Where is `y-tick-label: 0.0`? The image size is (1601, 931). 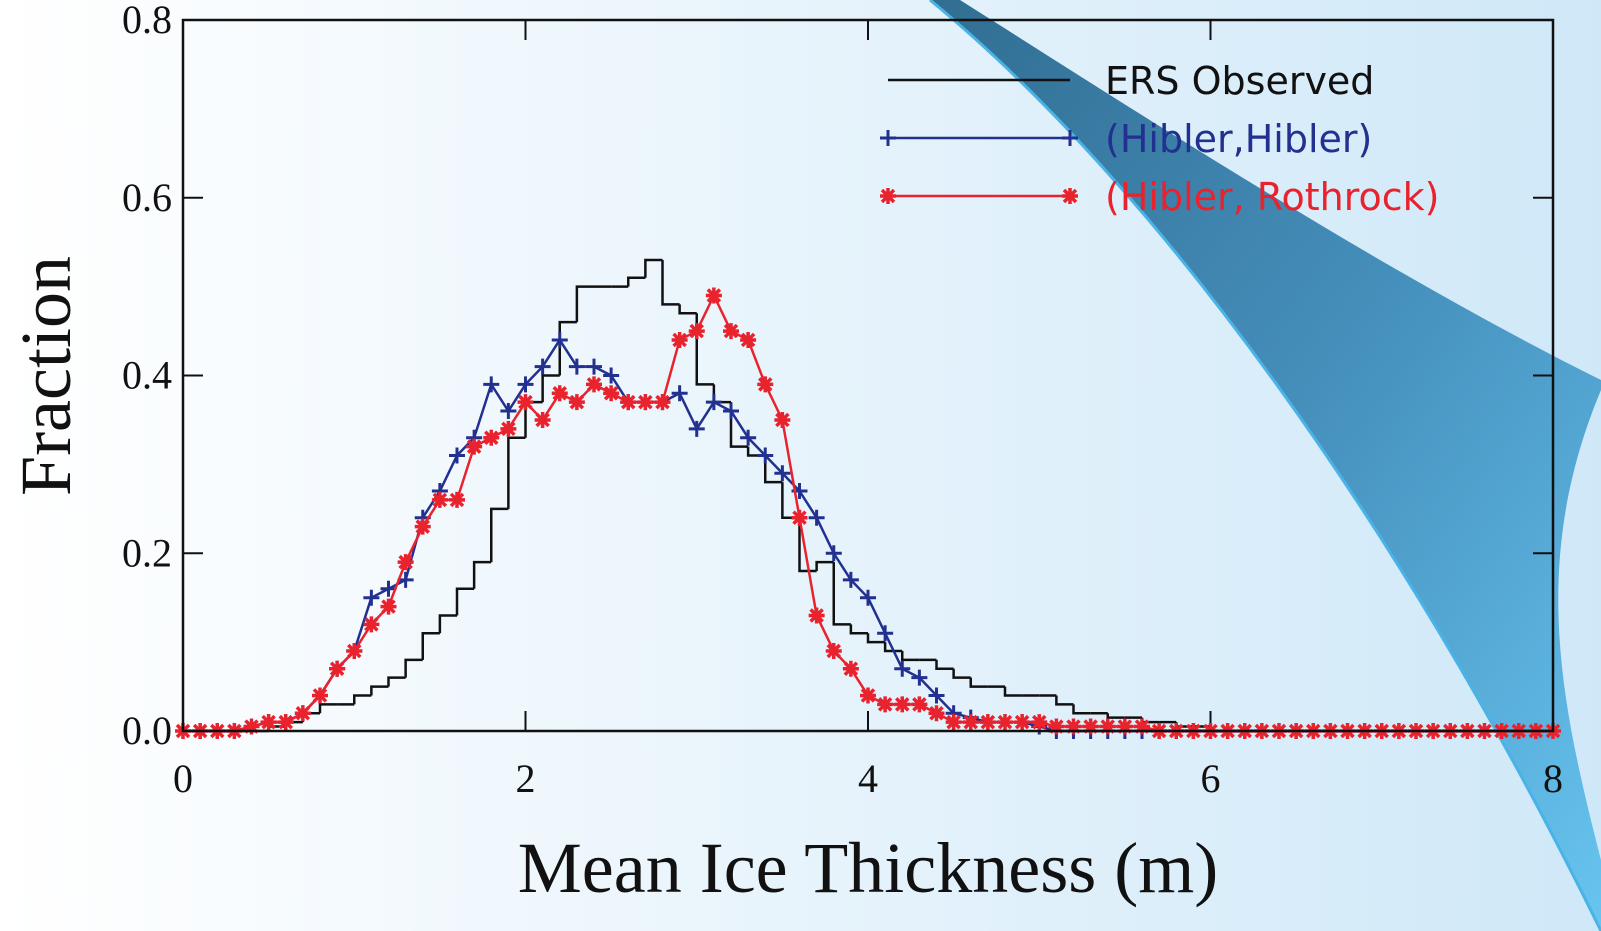 y-tick-label: 0.0 is located at coordinates (147, 730).